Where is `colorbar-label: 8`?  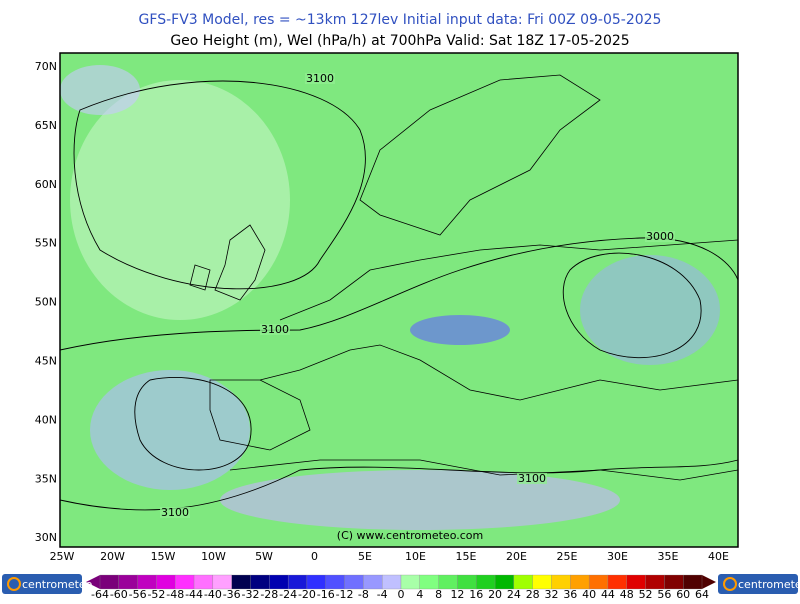
colorbar-label: 8 is located at coordinates (438, 594).